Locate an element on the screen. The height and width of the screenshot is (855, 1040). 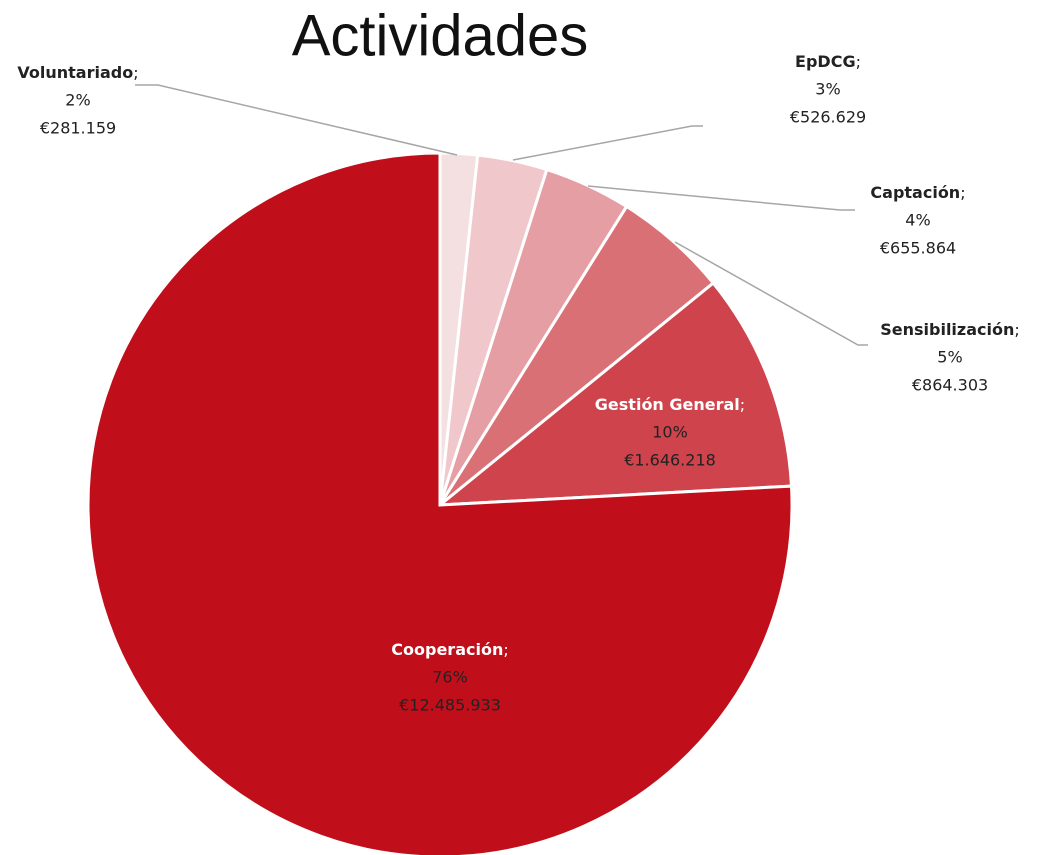
percent-label: 2% is located at coordinates (77, 100).